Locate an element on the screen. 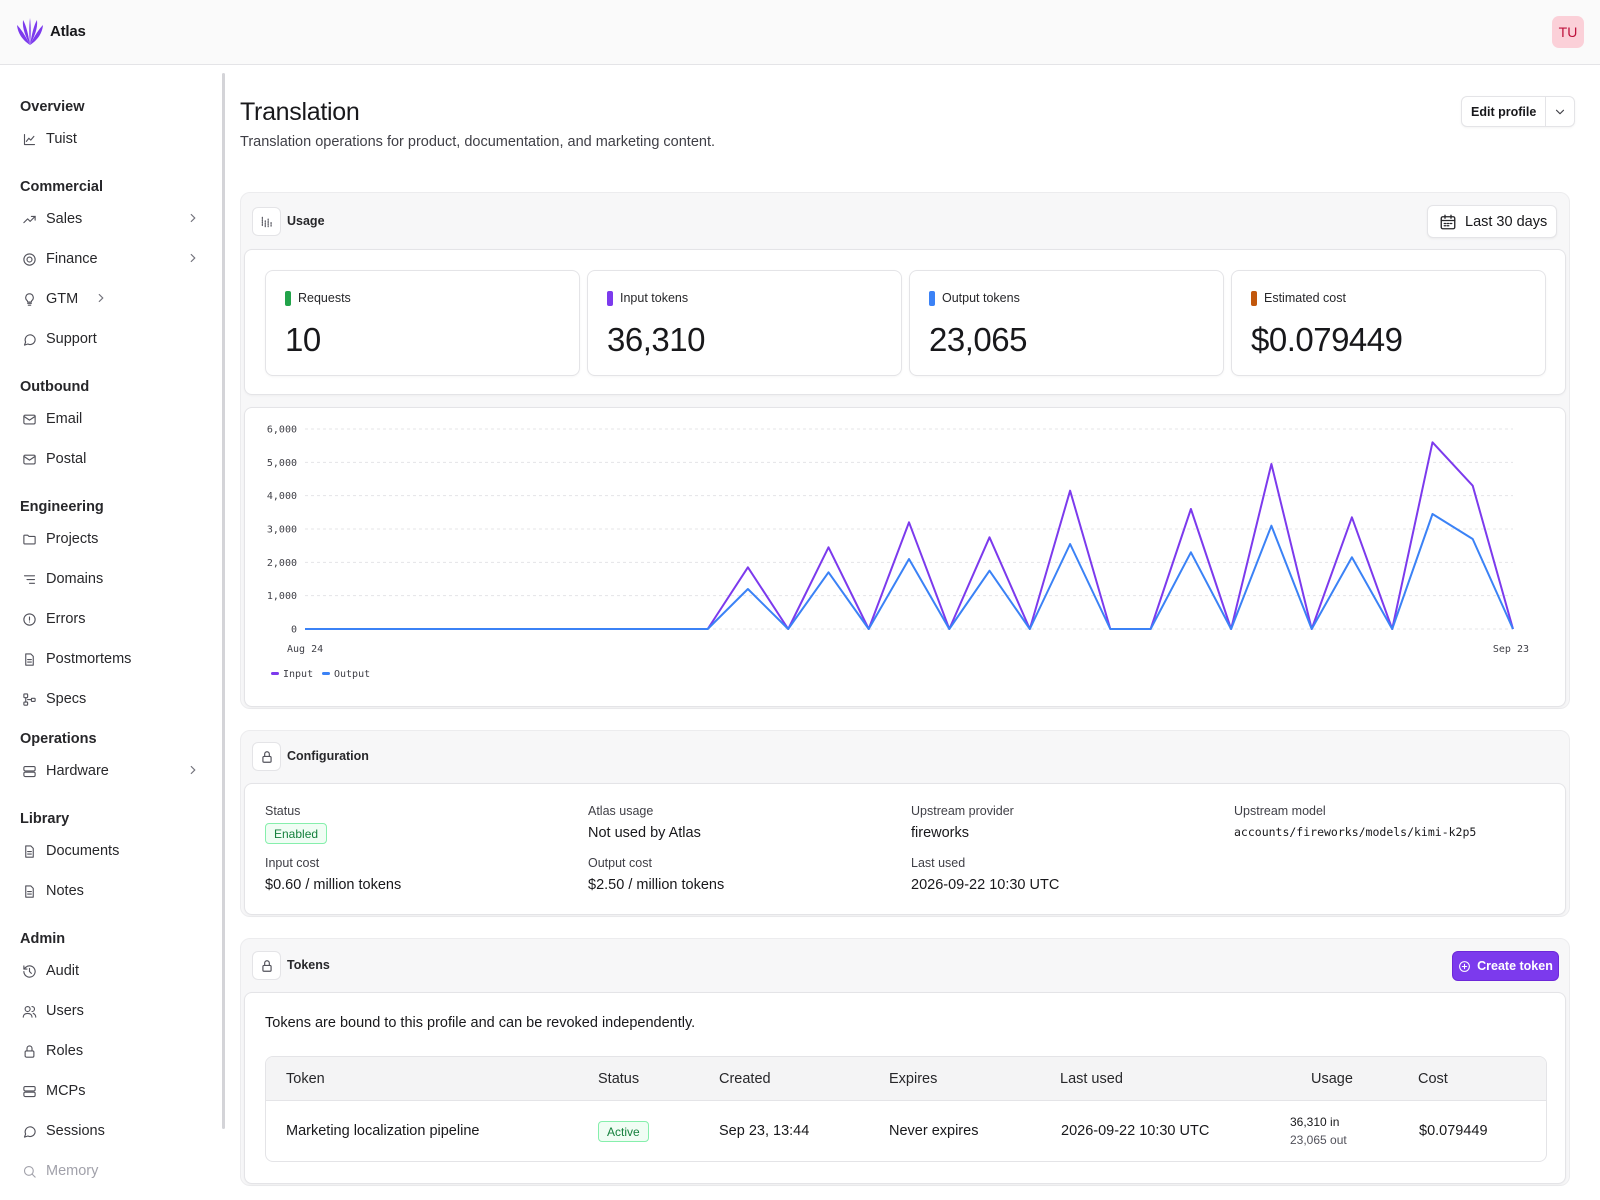 This screenshot has width=1600, height=1200. token-created: Sep 23, 13:44 is located at coordinates (764, 1131).